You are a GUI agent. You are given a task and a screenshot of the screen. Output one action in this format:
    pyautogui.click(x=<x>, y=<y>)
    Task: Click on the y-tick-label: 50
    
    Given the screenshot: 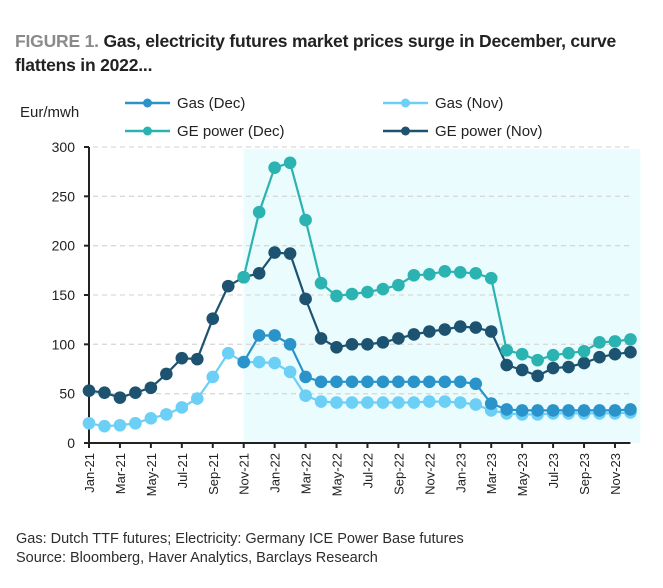 What is the action you would take?
    pyautogui.click(x=67, y=394)
    